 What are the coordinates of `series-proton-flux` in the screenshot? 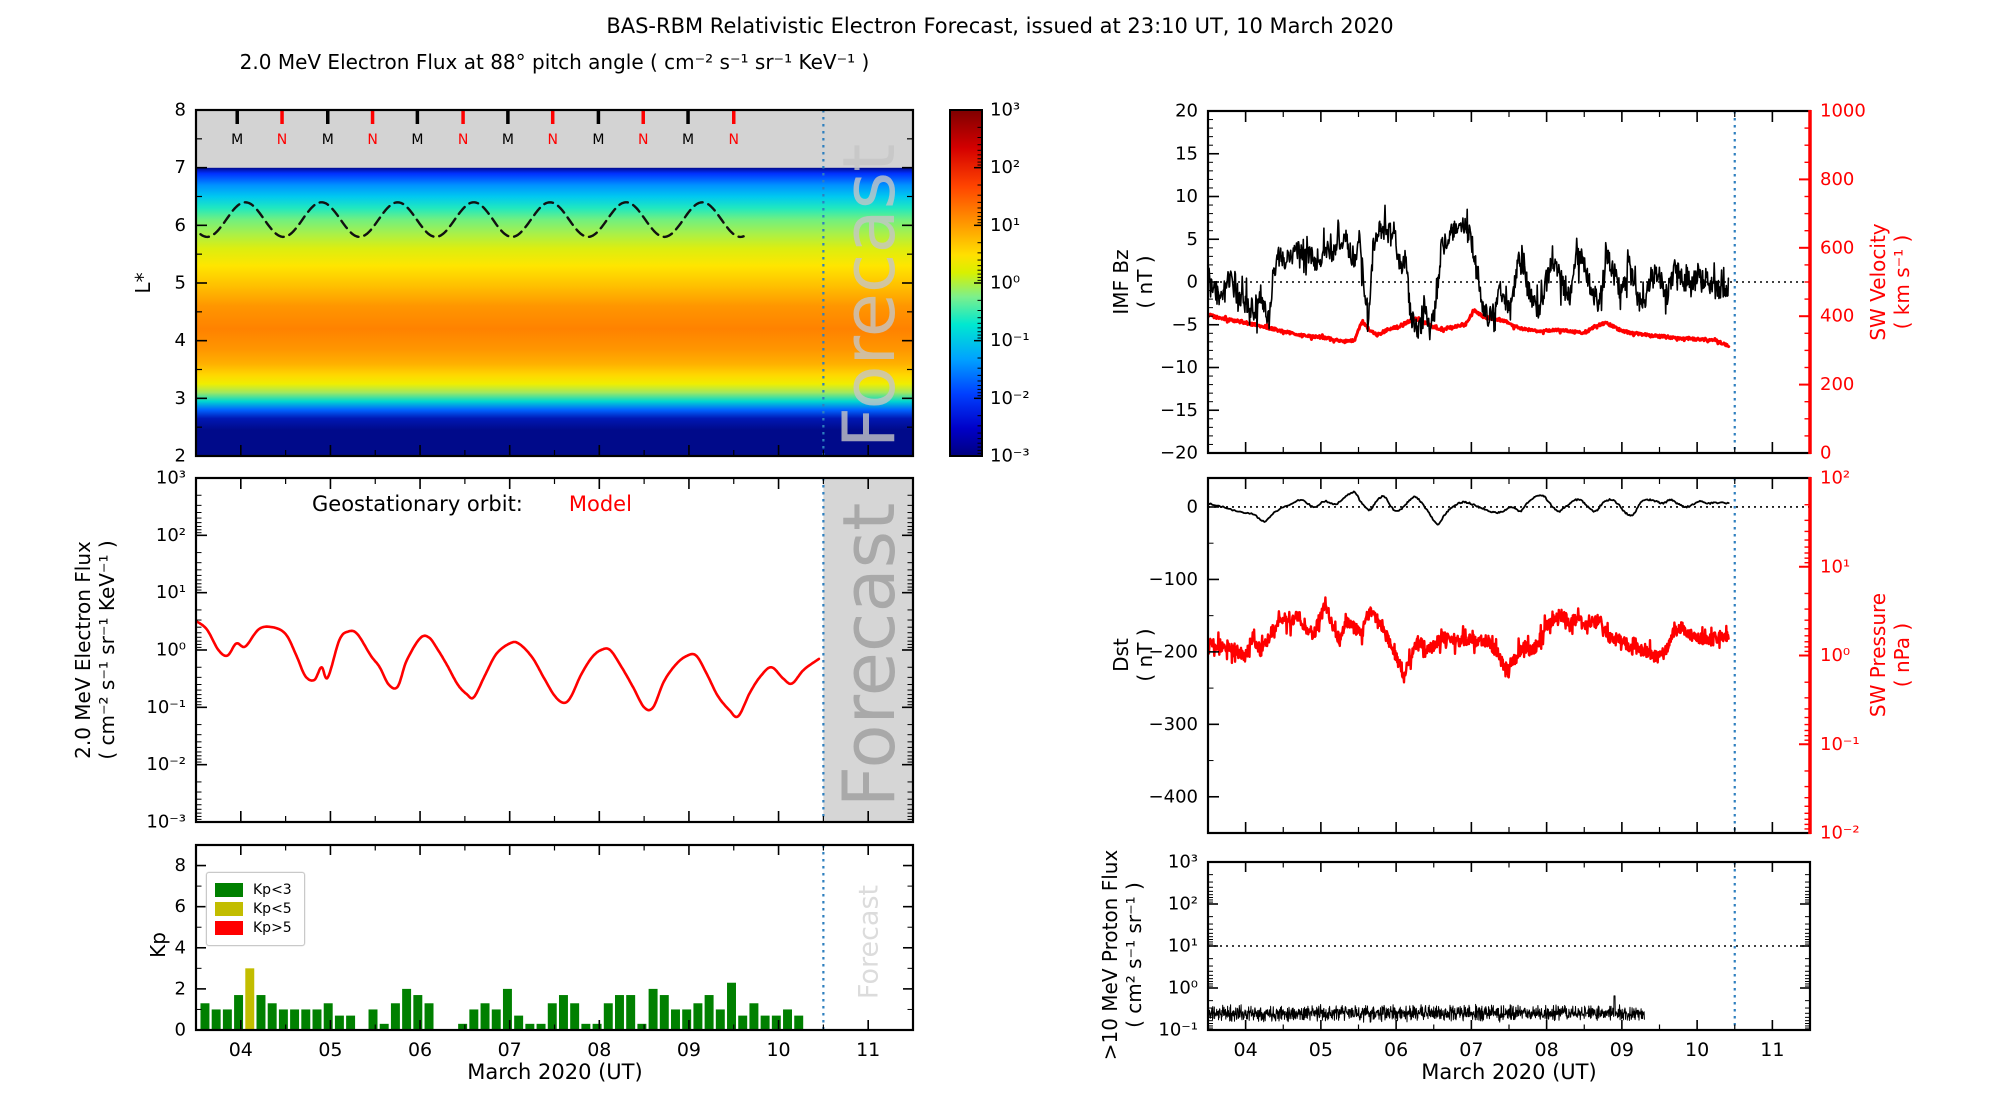 It's located at (1426, 1009).